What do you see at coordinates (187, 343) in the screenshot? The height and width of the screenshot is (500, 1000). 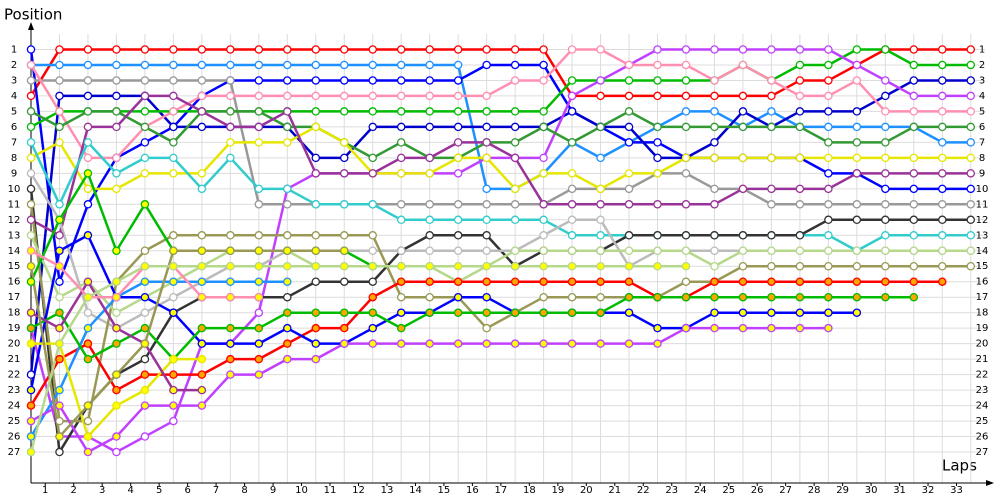 I see `series-line` at bounding box center [187, 343].